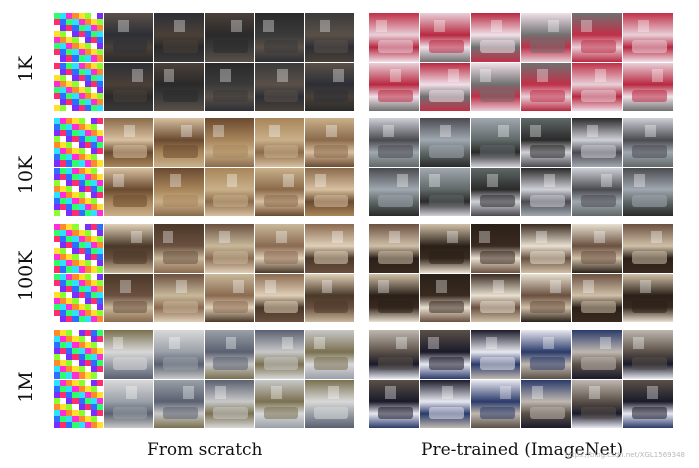 The image size is (699, 468). What do you see at coordinates (26, 275) in the screenshot?
I see `row-label-100k: 100K` at bounding box center [26, 275].